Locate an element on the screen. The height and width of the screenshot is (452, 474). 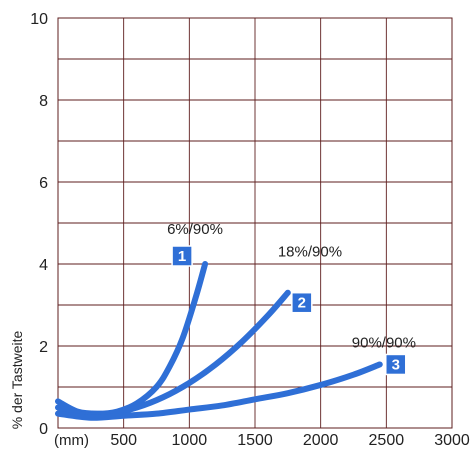
series-label-3: 90%/90% is located at coordinates (384, 342).